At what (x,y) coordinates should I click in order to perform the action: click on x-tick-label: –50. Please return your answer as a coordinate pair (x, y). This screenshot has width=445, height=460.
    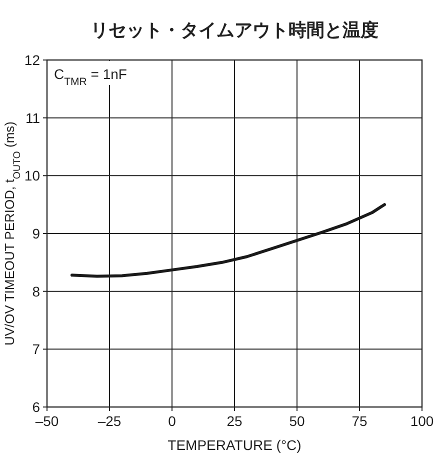
    Looking at the image, I should click on (47, 421).